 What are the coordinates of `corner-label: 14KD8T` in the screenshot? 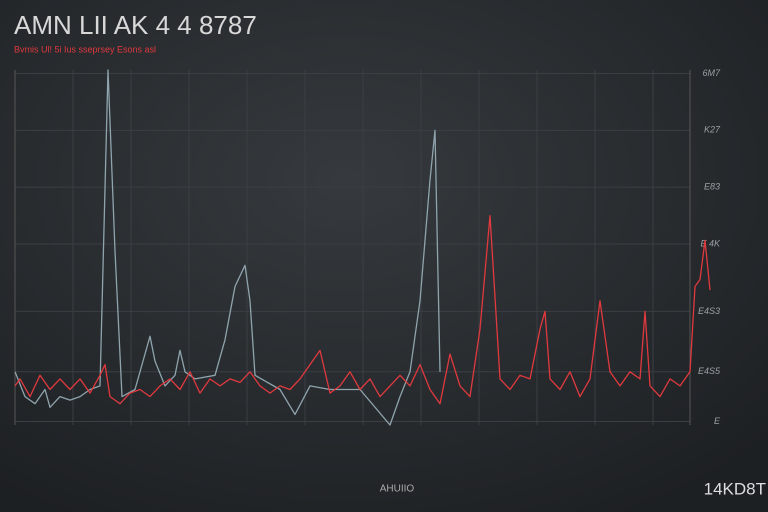 It's located at (735, 488).